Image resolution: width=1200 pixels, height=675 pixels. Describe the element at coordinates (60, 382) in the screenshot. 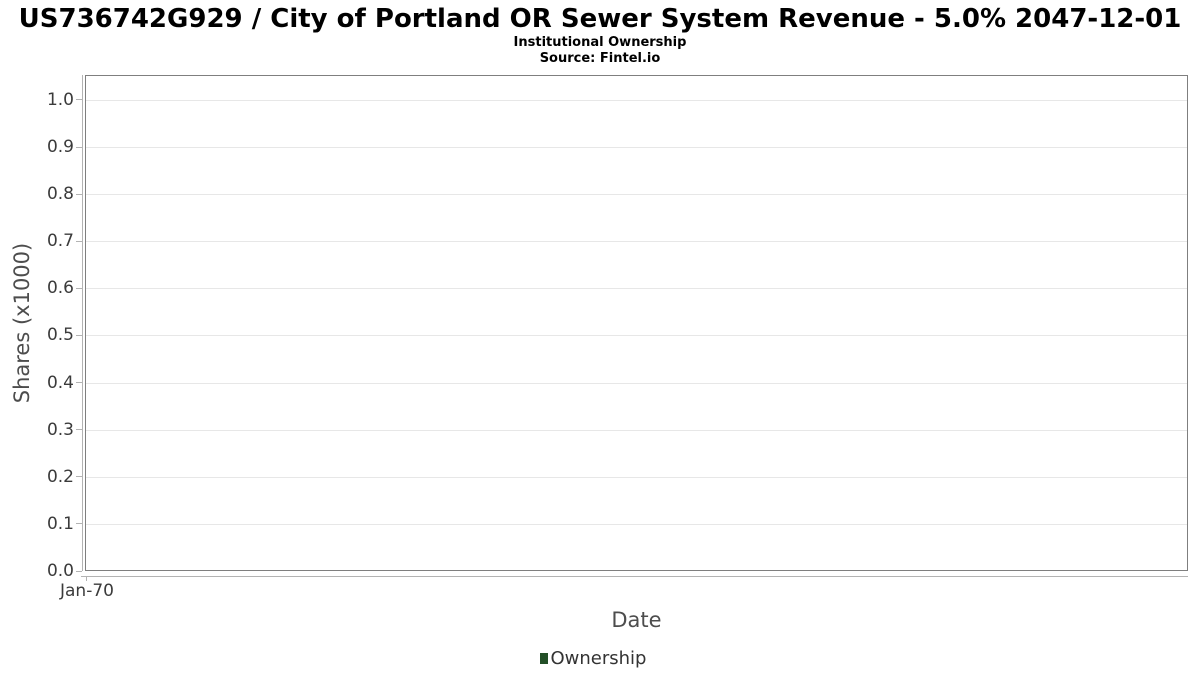

I see `y-tick-label: 0.4` at that location.